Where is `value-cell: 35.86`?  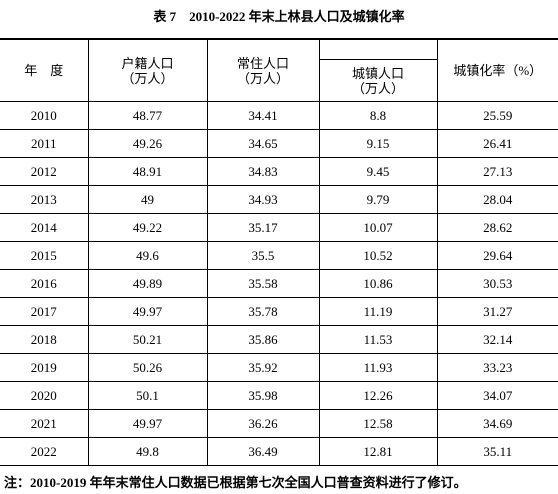 value-cell: 35.86 is located at coordinates (263, 339).